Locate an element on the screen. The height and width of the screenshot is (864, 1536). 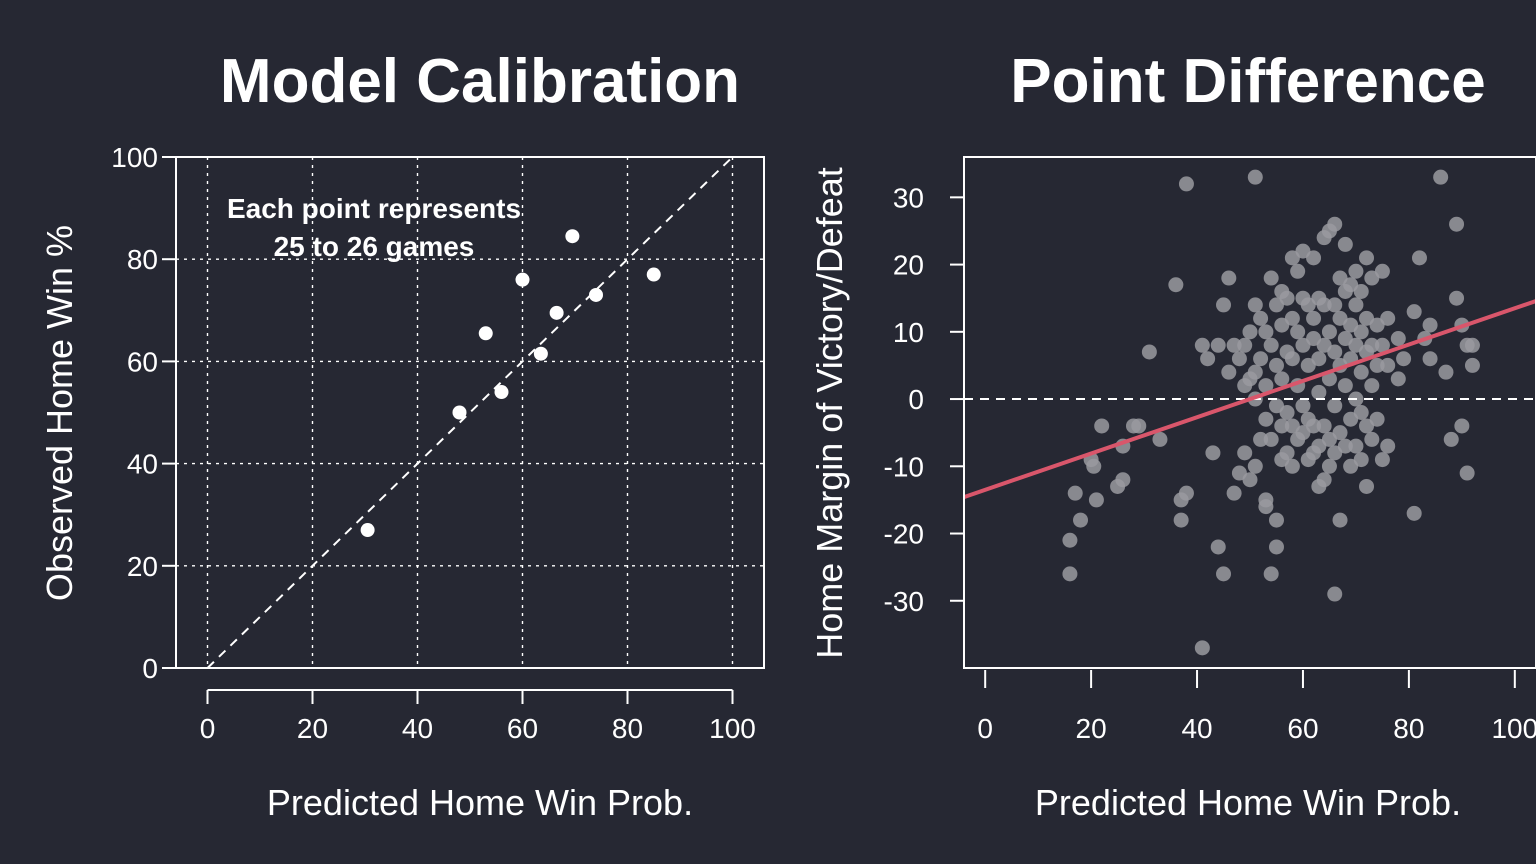
point-difference-x-tick-label: 60 is located at coordinates (1302, 728).